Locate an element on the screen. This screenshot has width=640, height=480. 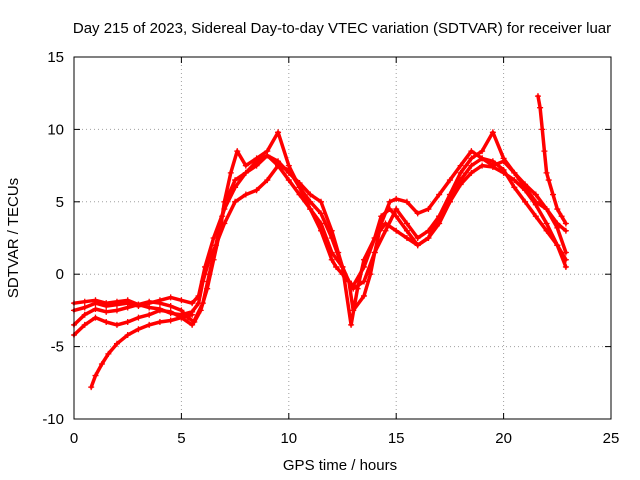
x-tick-label: 0 is located at coordinates (74, 438).